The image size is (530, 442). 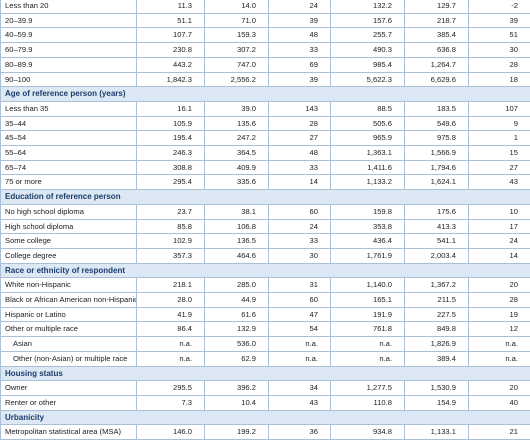 What do you see at coordinates (367, 402) in the screenshot?
I see `cell: 110.8` at bounding box center [367, 402].